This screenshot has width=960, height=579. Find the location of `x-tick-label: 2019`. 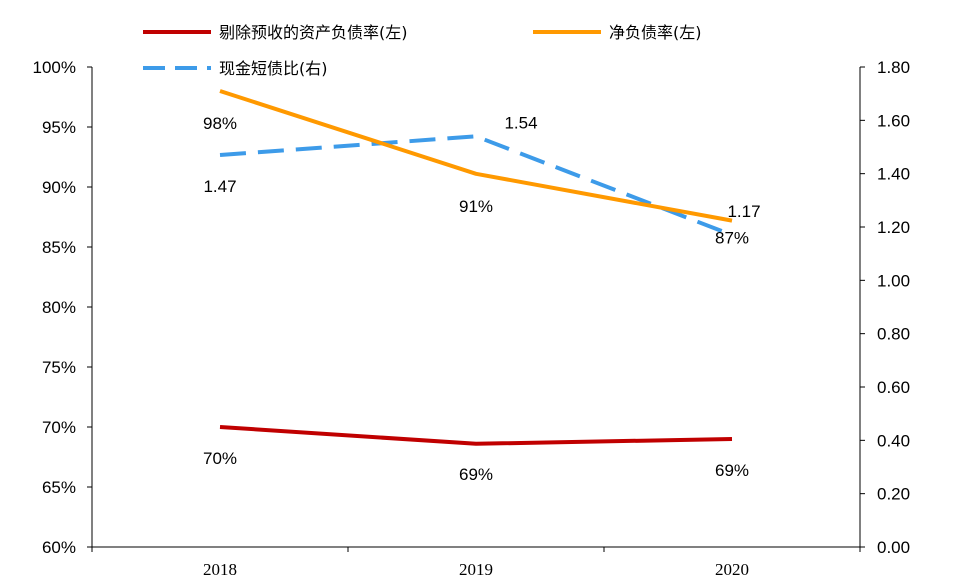

x-tick-label: 2019 is located at coordinates (476, 569).